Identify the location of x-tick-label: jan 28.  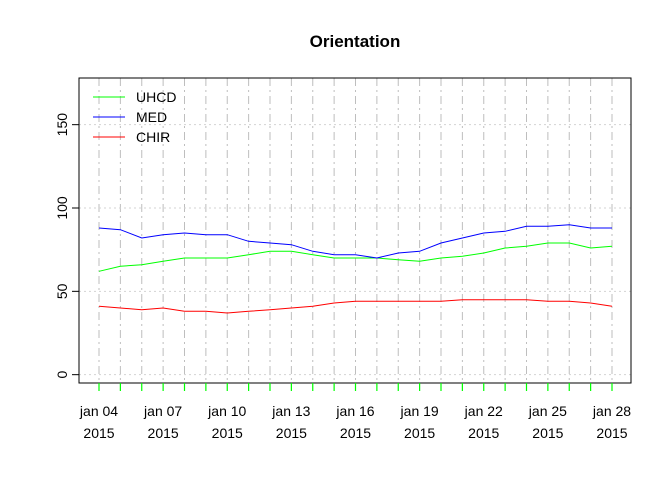
(611, 411).